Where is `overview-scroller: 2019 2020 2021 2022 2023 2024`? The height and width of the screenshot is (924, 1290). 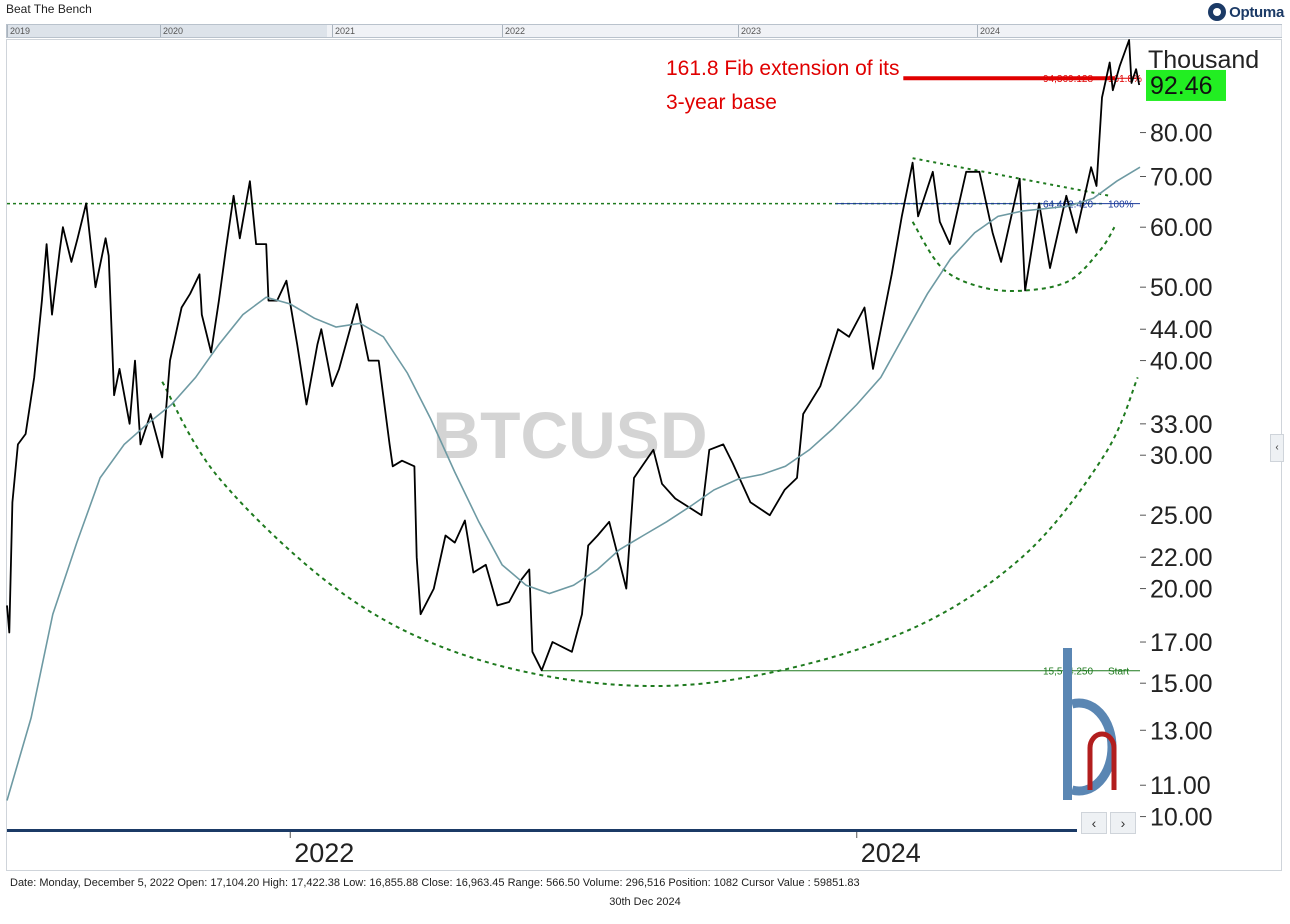 overview-scroller: 2019 2020 2021 2022 2023 2024 is located at coordinates (644, 31).